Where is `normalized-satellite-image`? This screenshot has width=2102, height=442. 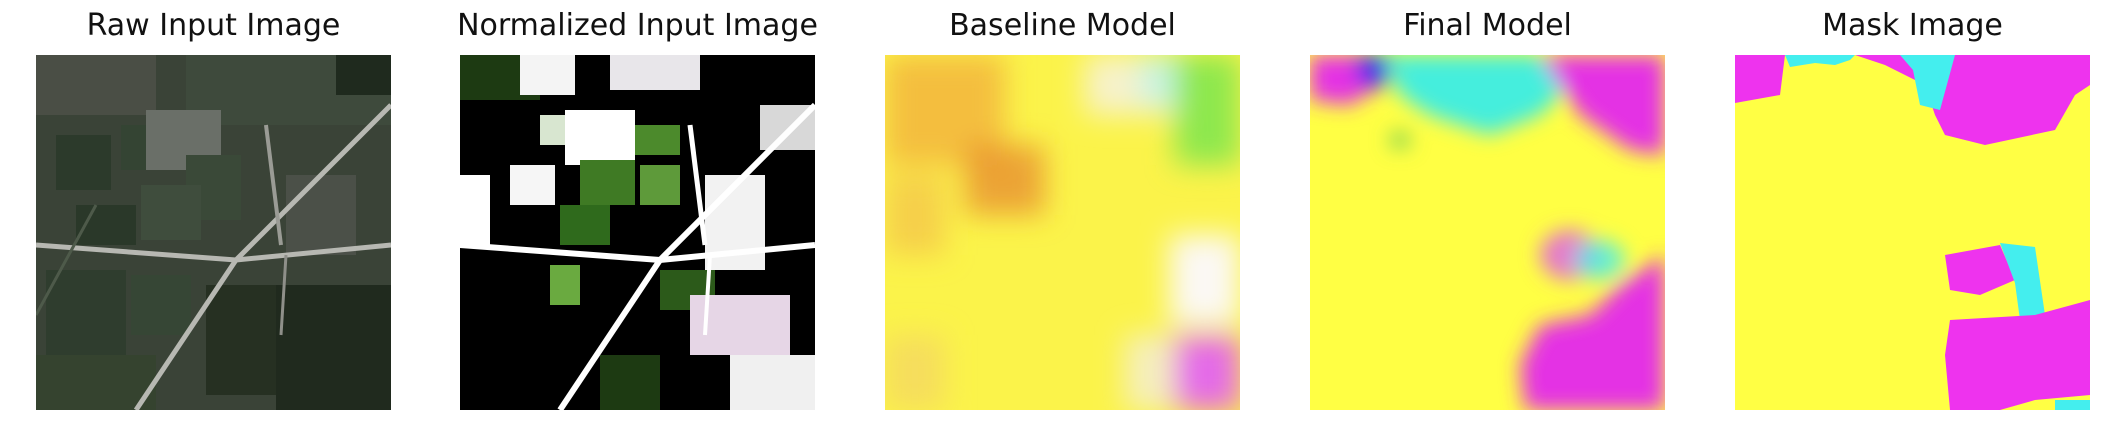
normalized-satellite-image is located at coordinates (637, 232).